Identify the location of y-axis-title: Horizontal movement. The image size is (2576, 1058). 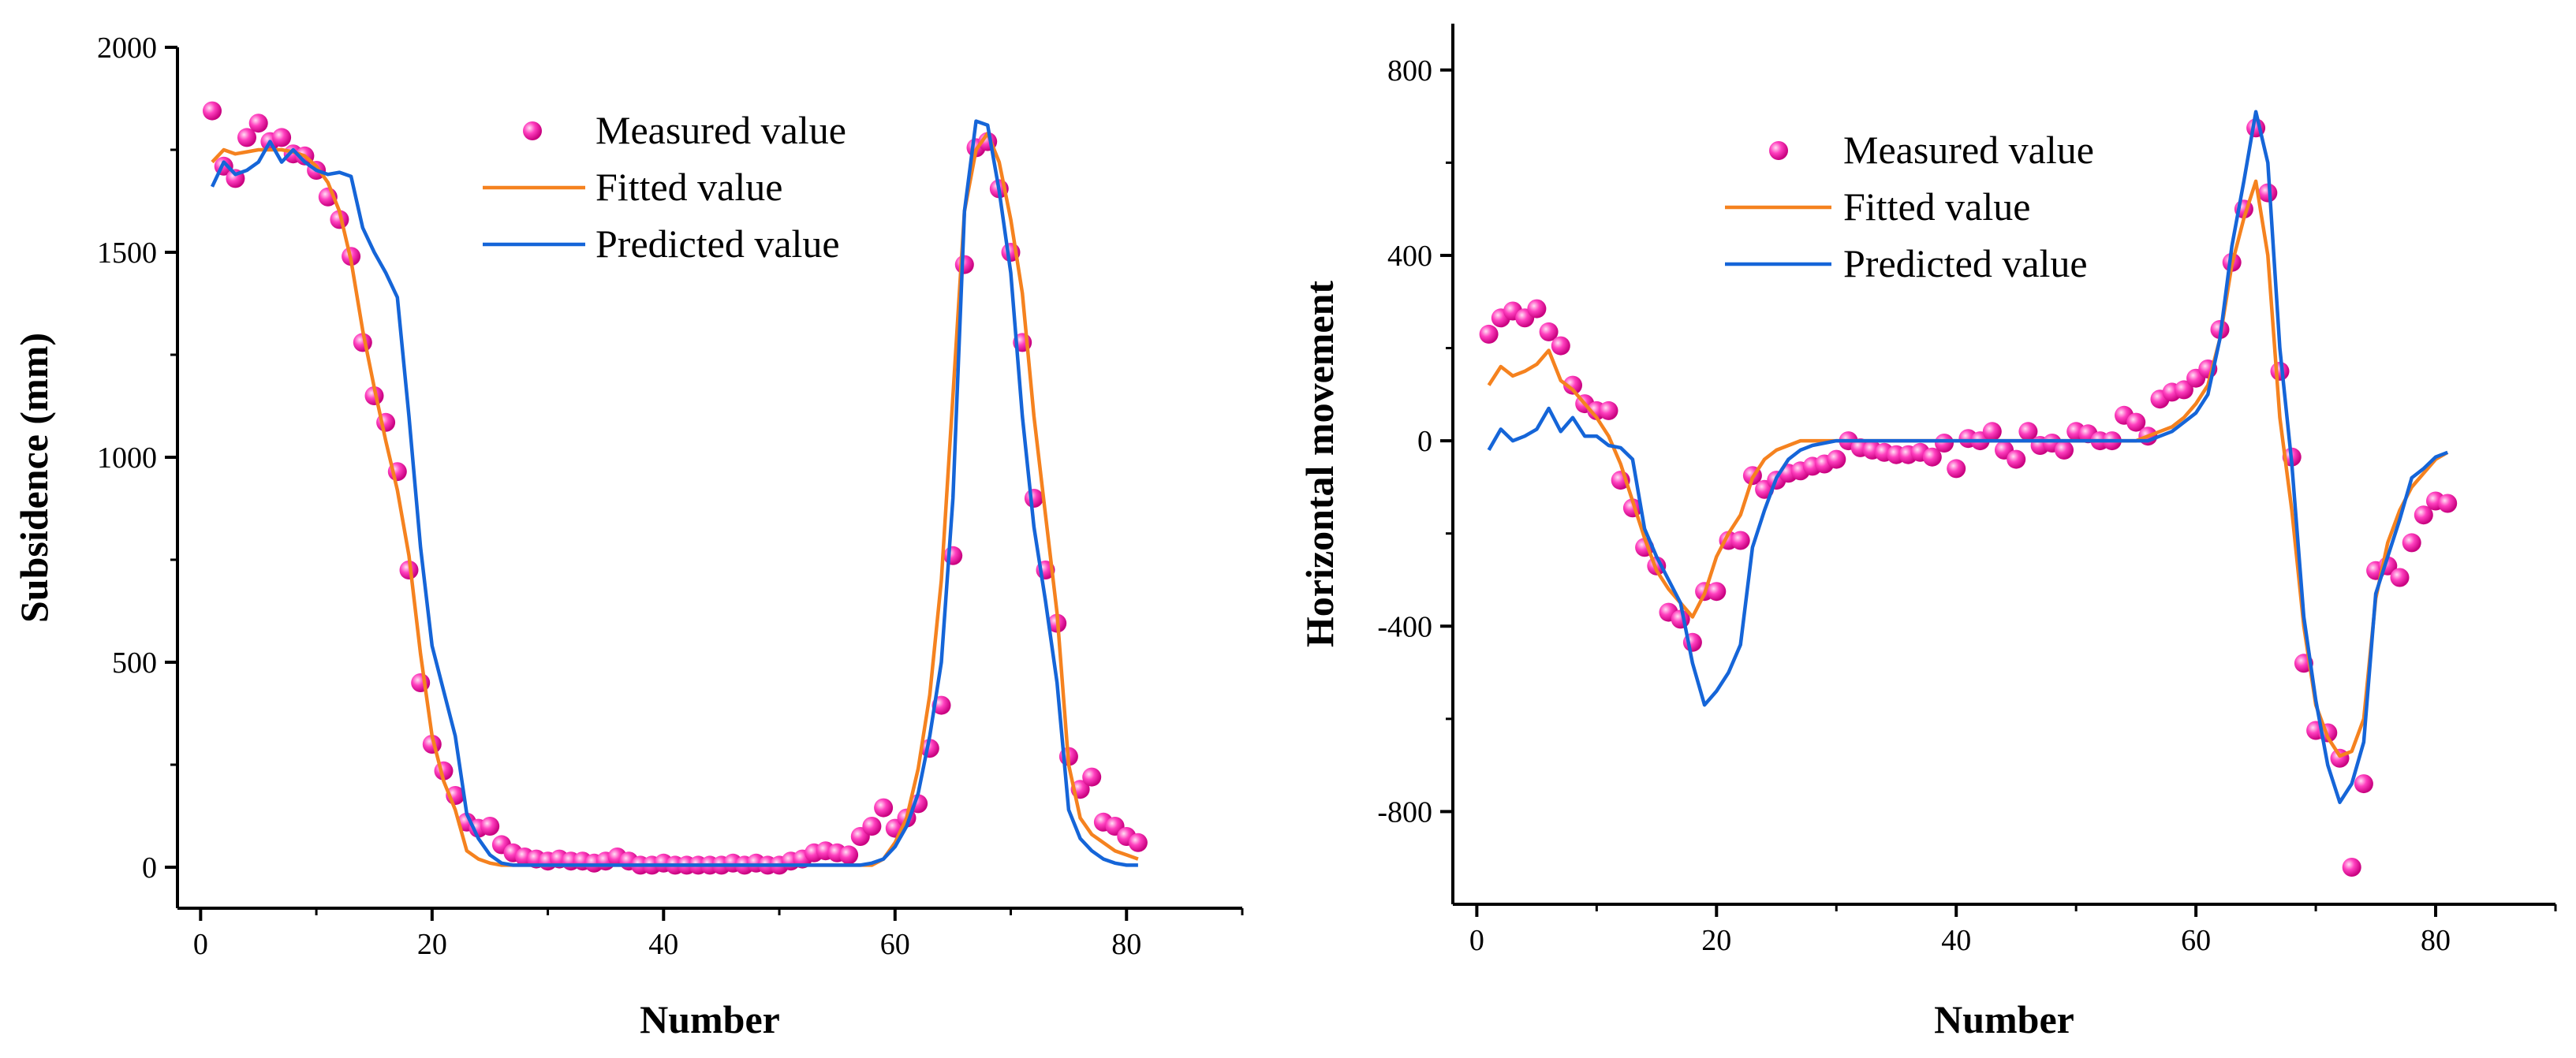
(1319, 464).